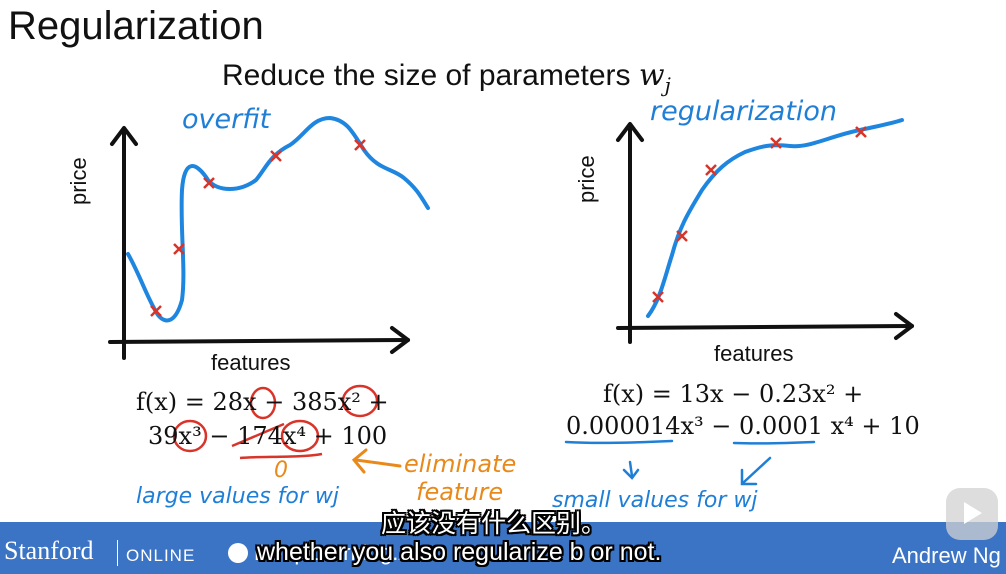 The height and width of the screenshot is (574, 1006). I want to click on left-axes, so click(259, 243).